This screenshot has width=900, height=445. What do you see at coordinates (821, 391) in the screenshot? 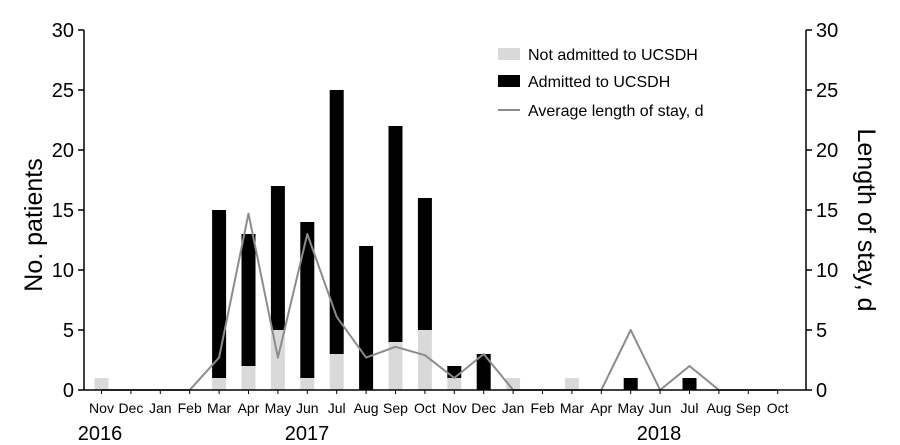
I see `y-tick-label-right: 0` at bounding box center [821, 391].